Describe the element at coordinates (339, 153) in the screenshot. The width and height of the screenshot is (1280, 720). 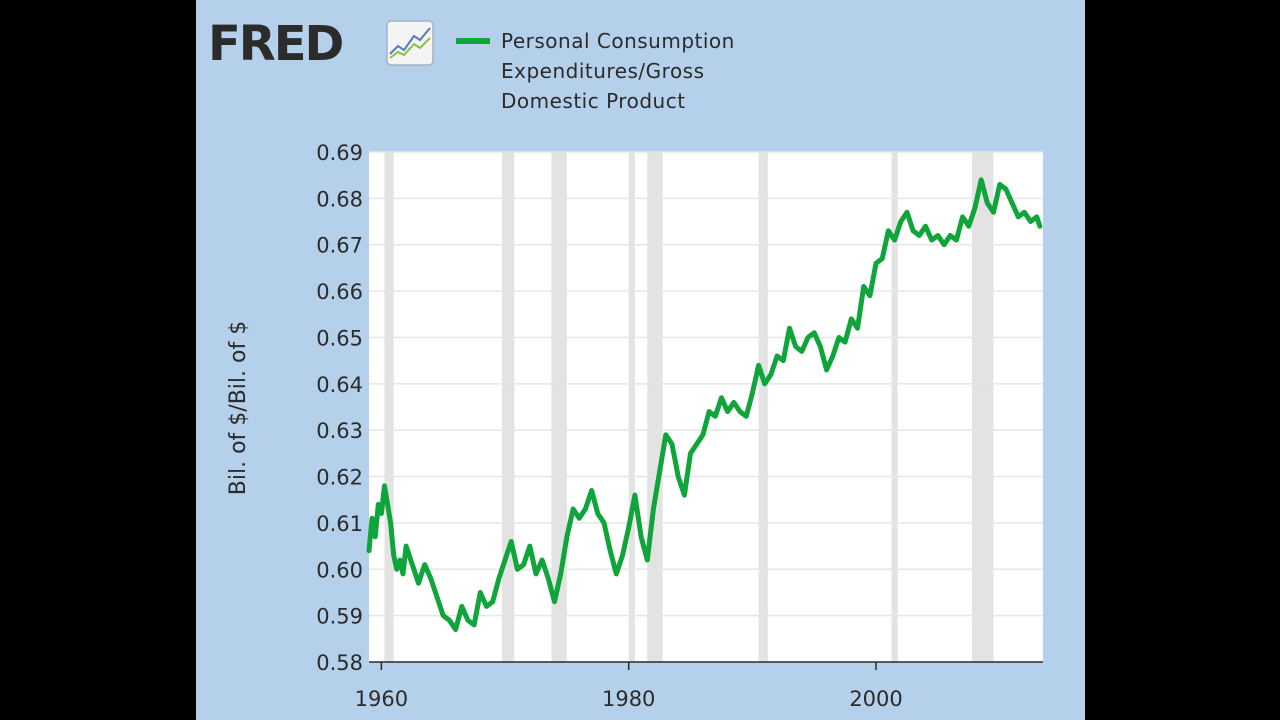
I see `y-tick-label: 0.69` at that location.